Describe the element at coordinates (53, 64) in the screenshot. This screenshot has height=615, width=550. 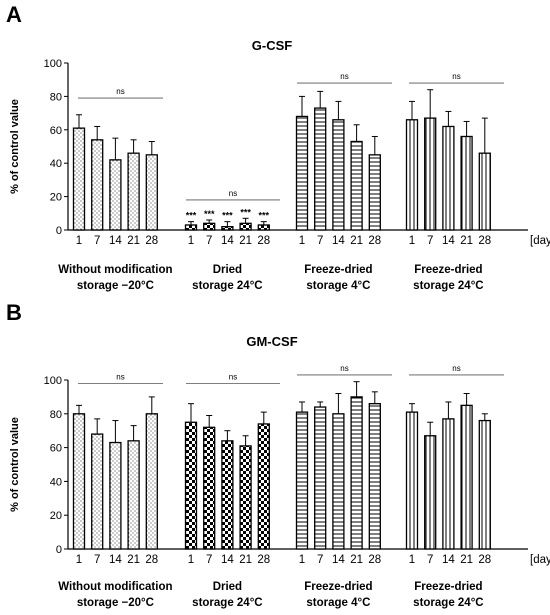
I see `y-tick-label: 100` at that location.